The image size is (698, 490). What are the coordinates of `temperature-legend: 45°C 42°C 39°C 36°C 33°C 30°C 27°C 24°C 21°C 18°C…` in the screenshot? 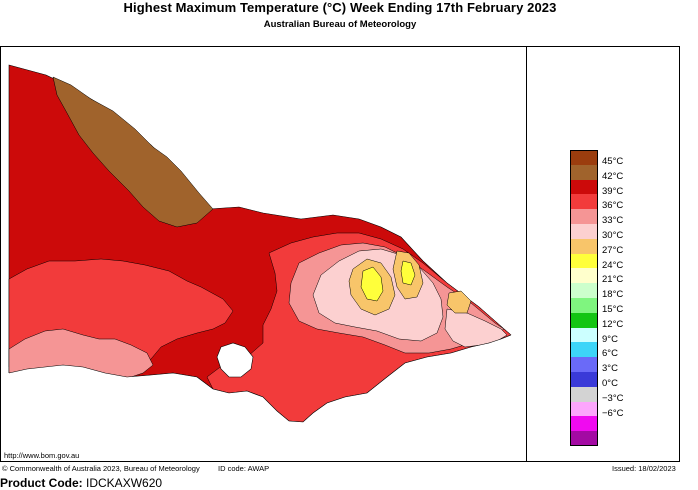 It's located at (605, 298).